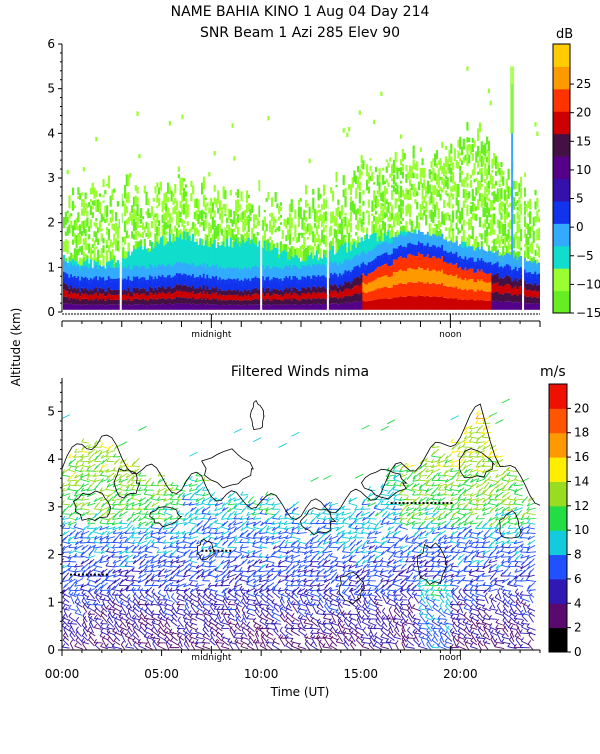 The width and height of the screenshot is (600, 754). Describe the element at coordinates (583, 170) in the screenshot. I see `snr-colorbar-tick-label: 10` at that location.